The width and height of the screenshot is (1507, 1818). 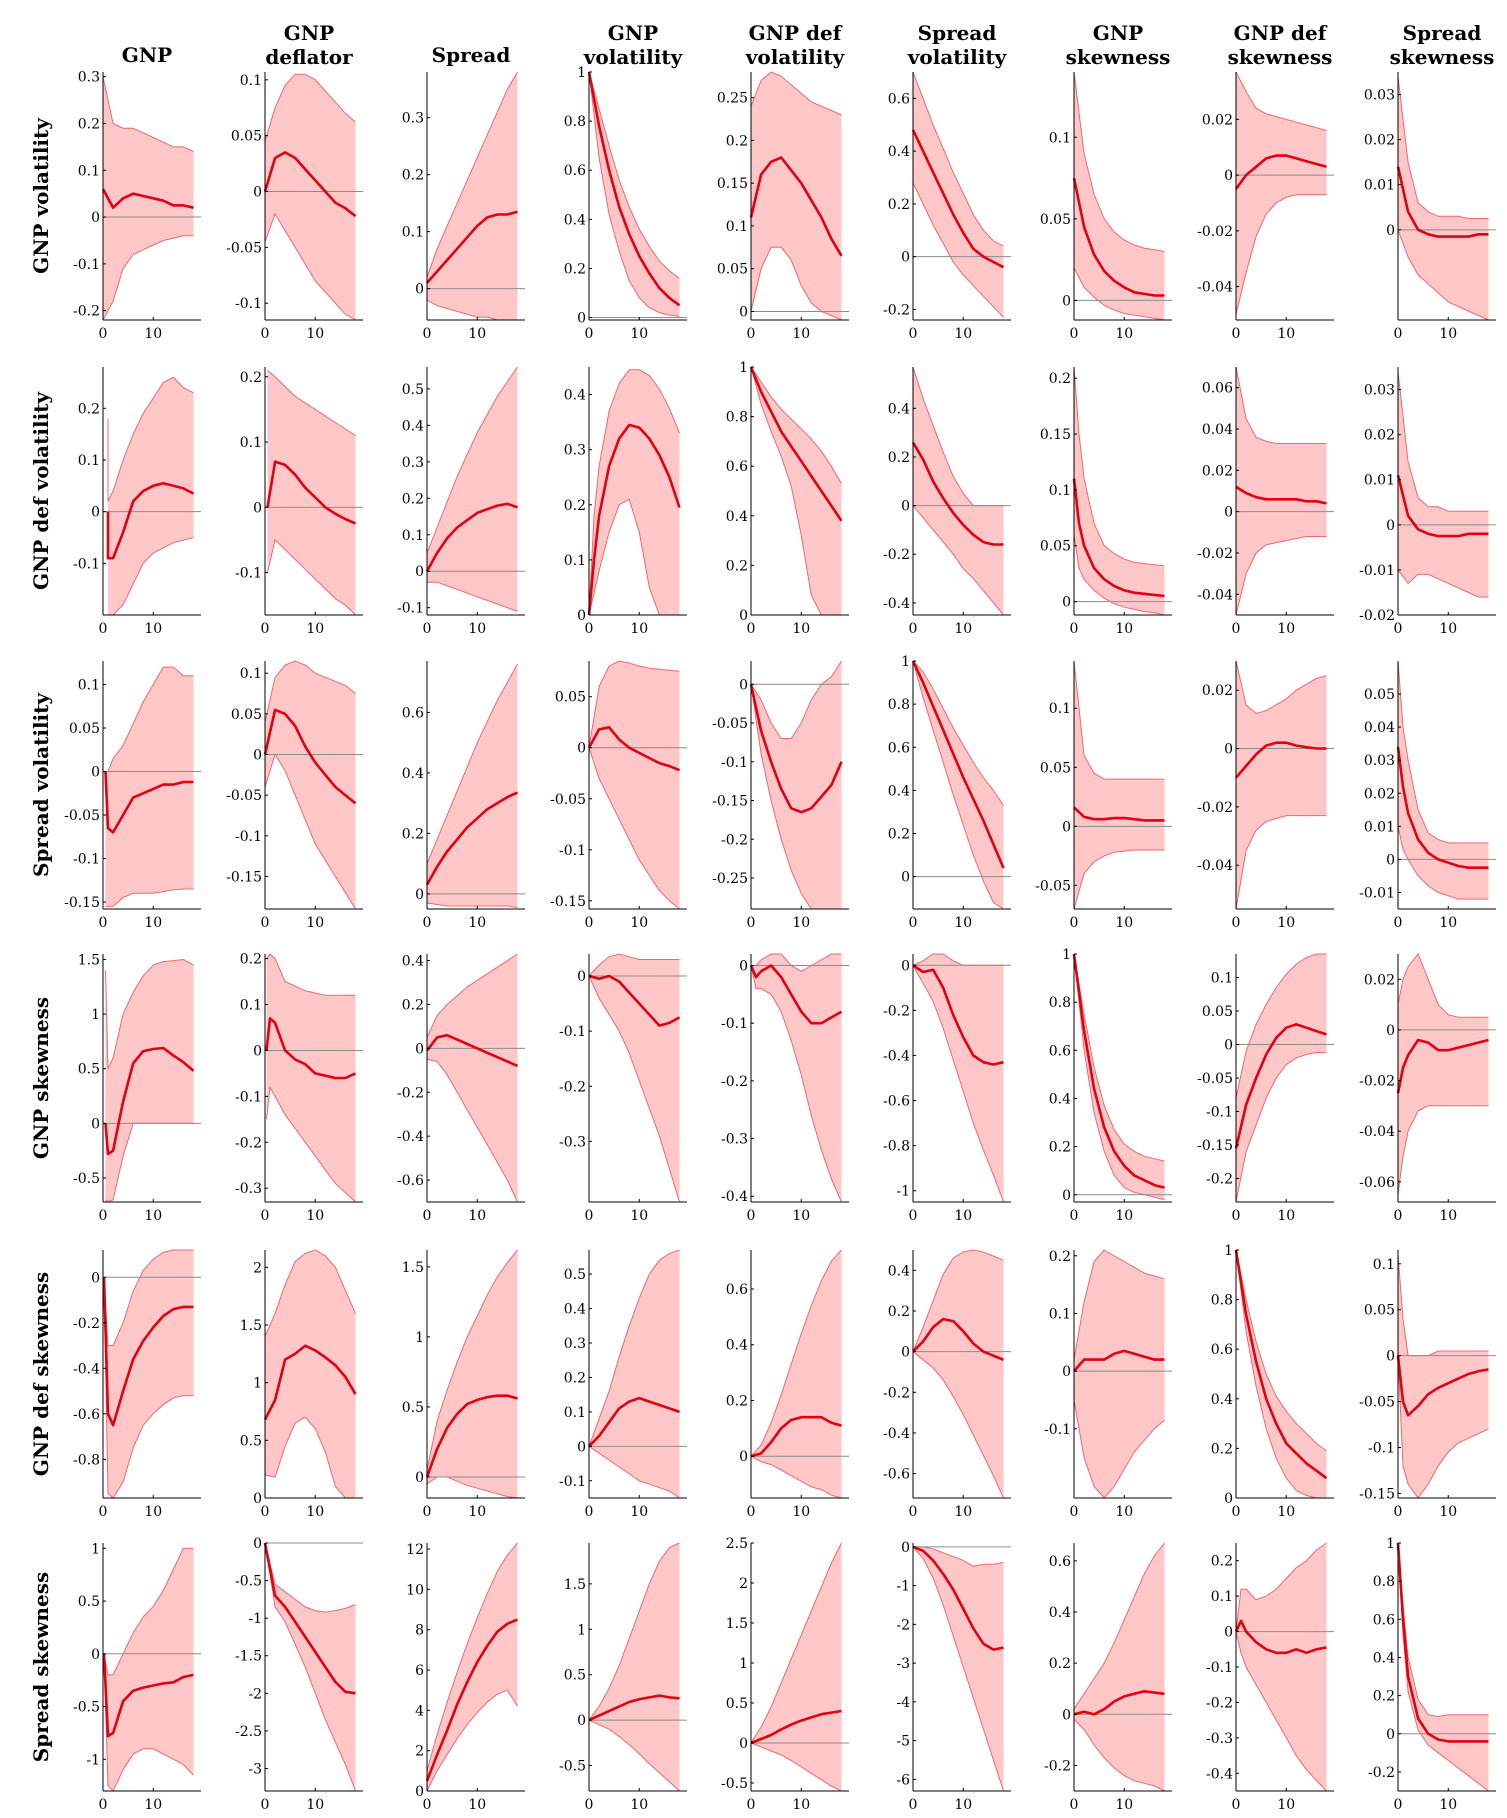 What do you see at coordinates (1442, 33) in the screenshot?
I see `column-title: Spread` at bounding box center [1442, 33].